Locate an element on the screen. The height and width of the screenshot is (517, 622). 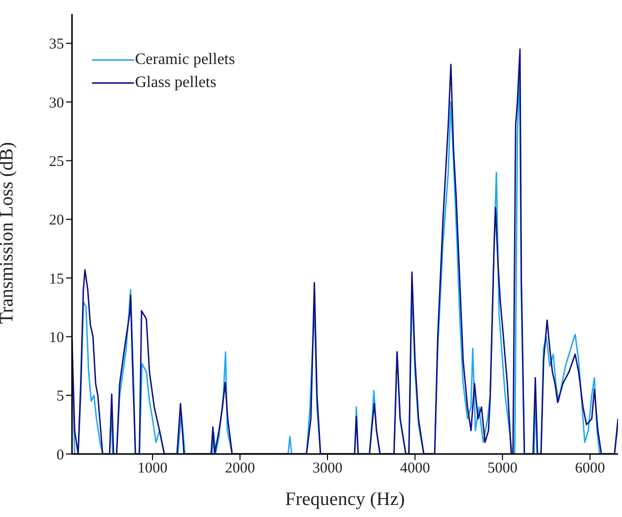
y-tick-label: 25 is located at coordinates (56, 162).